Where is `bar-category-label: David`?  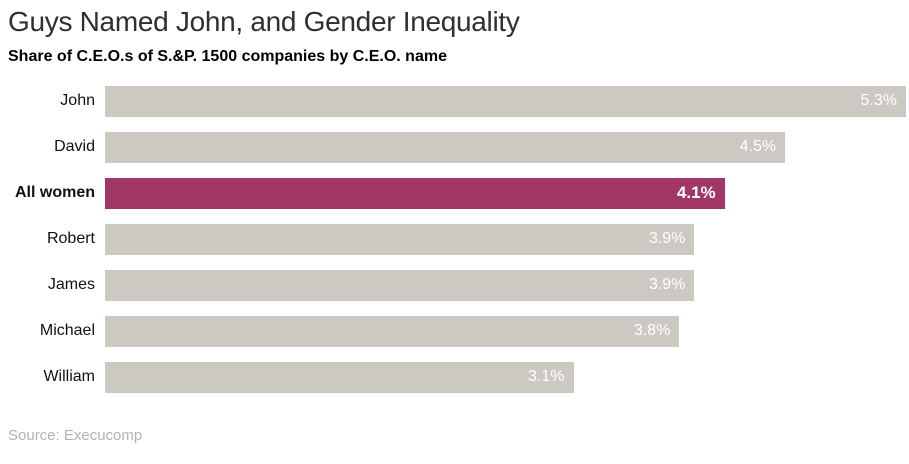 bar-category-label: David is located at coordinates (74, 147).